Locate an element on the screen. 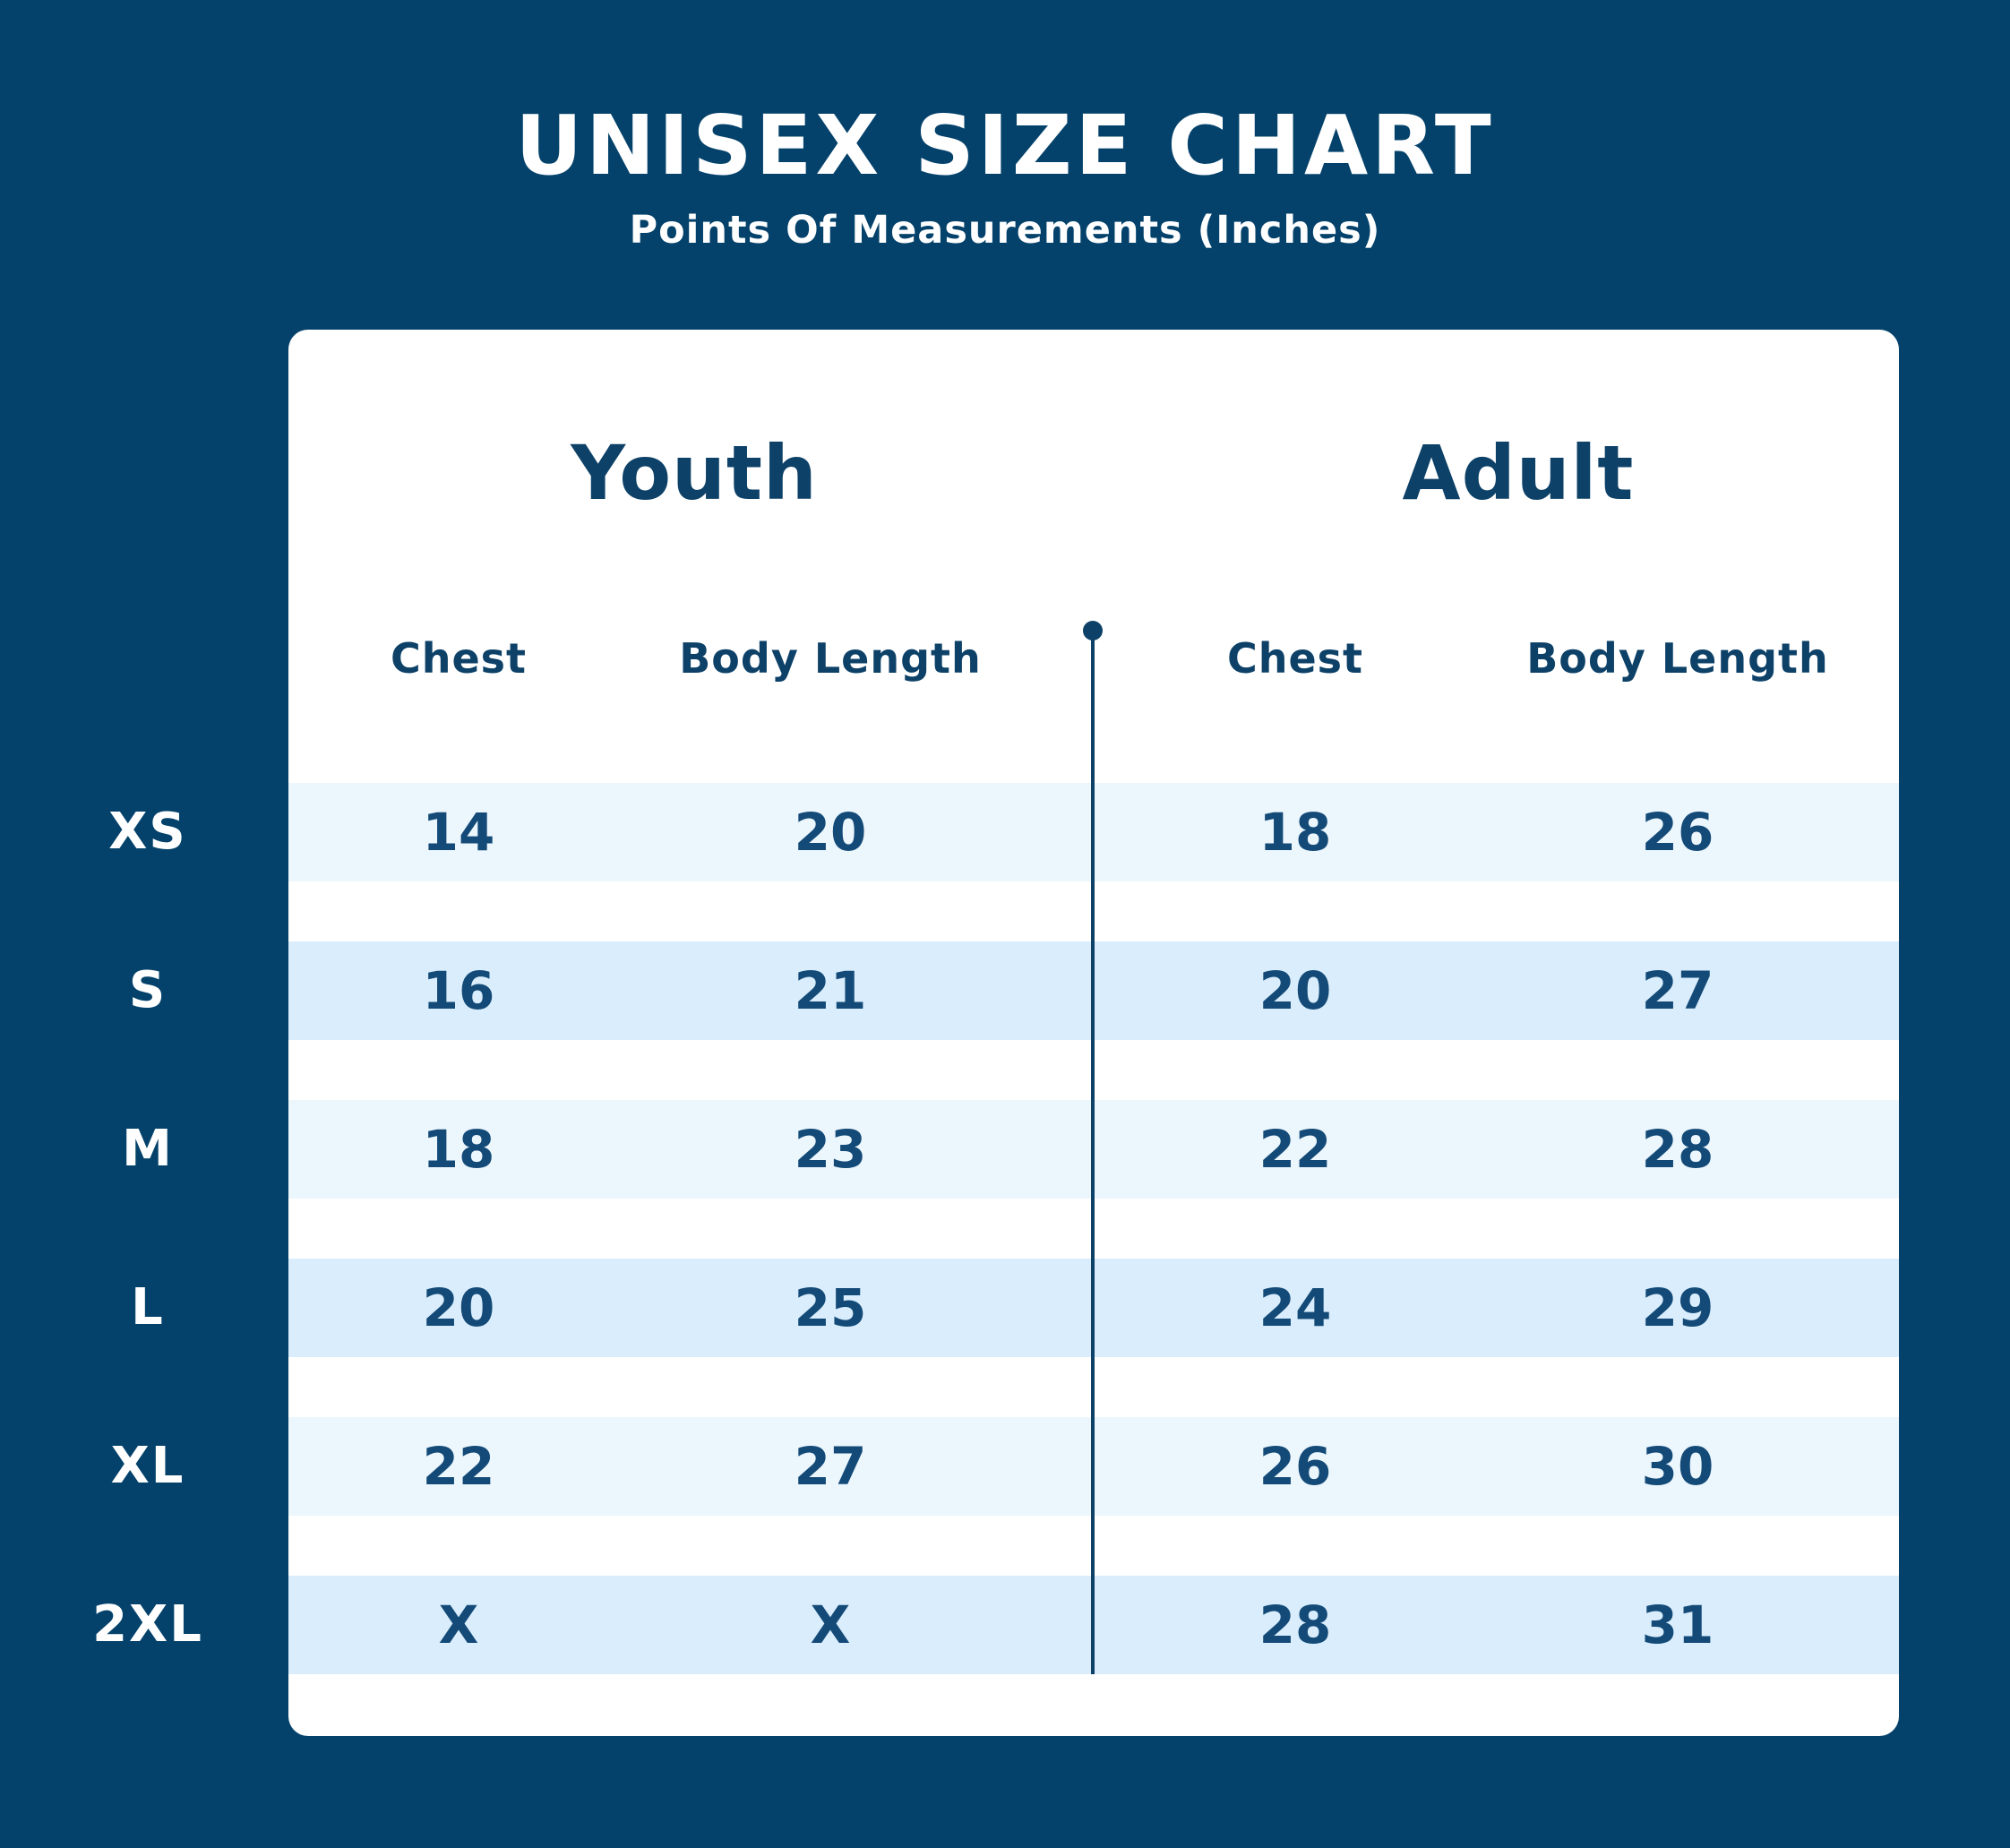 Image resolution: width=2010 pixels, height=1848 pixels. cell-youth-chest: 18 is located at coordinates (458, 1149).